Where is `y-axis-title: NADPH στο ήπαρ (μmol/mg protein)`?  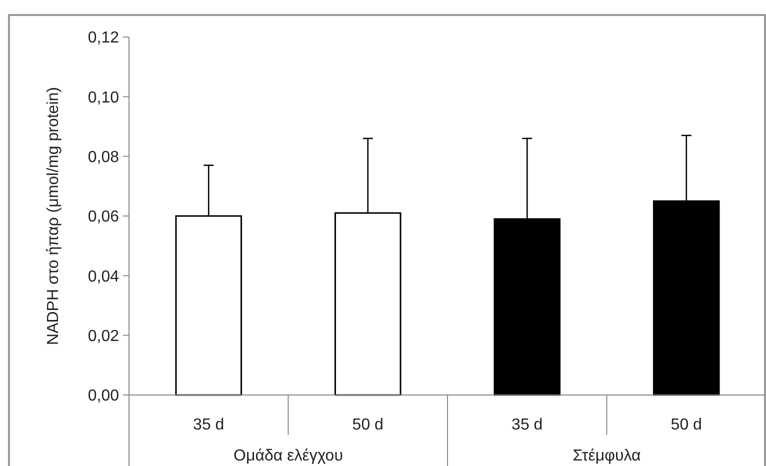 y-axis-title: NADPH στο ήπαρ (μmol/mg protein) is located at coordinates (53, 216).